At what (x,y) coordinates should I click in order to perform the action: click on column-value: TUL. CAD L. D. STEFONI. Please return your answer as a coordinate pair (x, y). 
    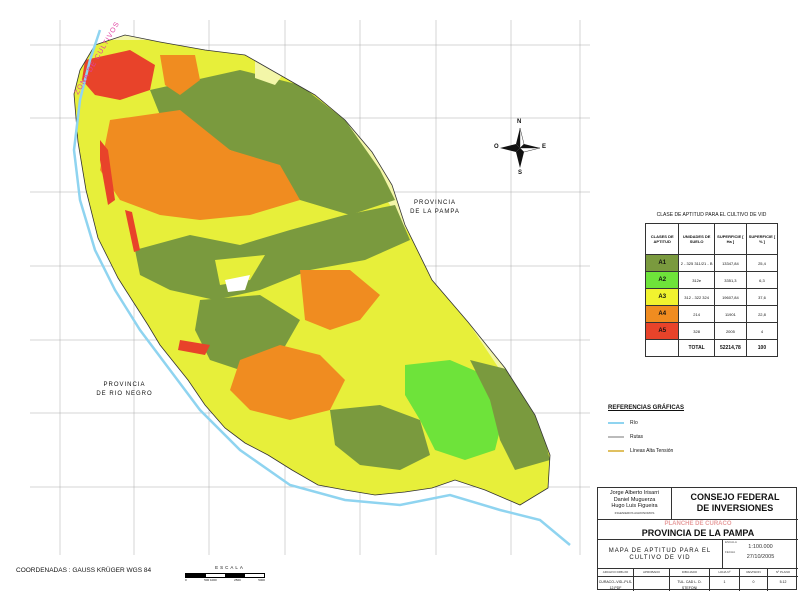
    Looking at the image, I should click on (689, 585).